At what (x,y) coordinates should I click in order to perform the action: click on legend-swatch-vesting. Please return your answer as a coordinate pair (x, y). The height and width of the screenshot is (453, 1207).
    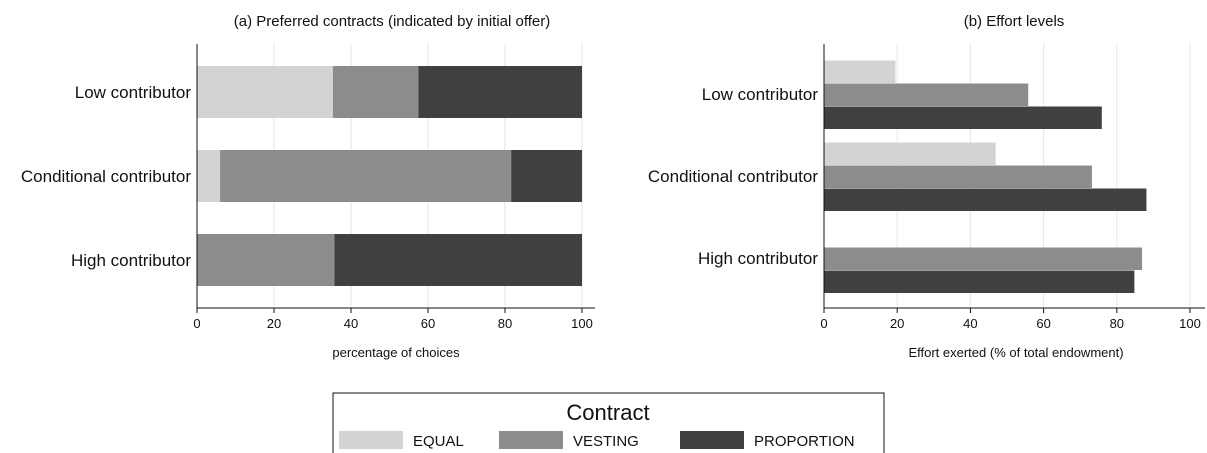
    Looking at the image, I should click on (531, 440).